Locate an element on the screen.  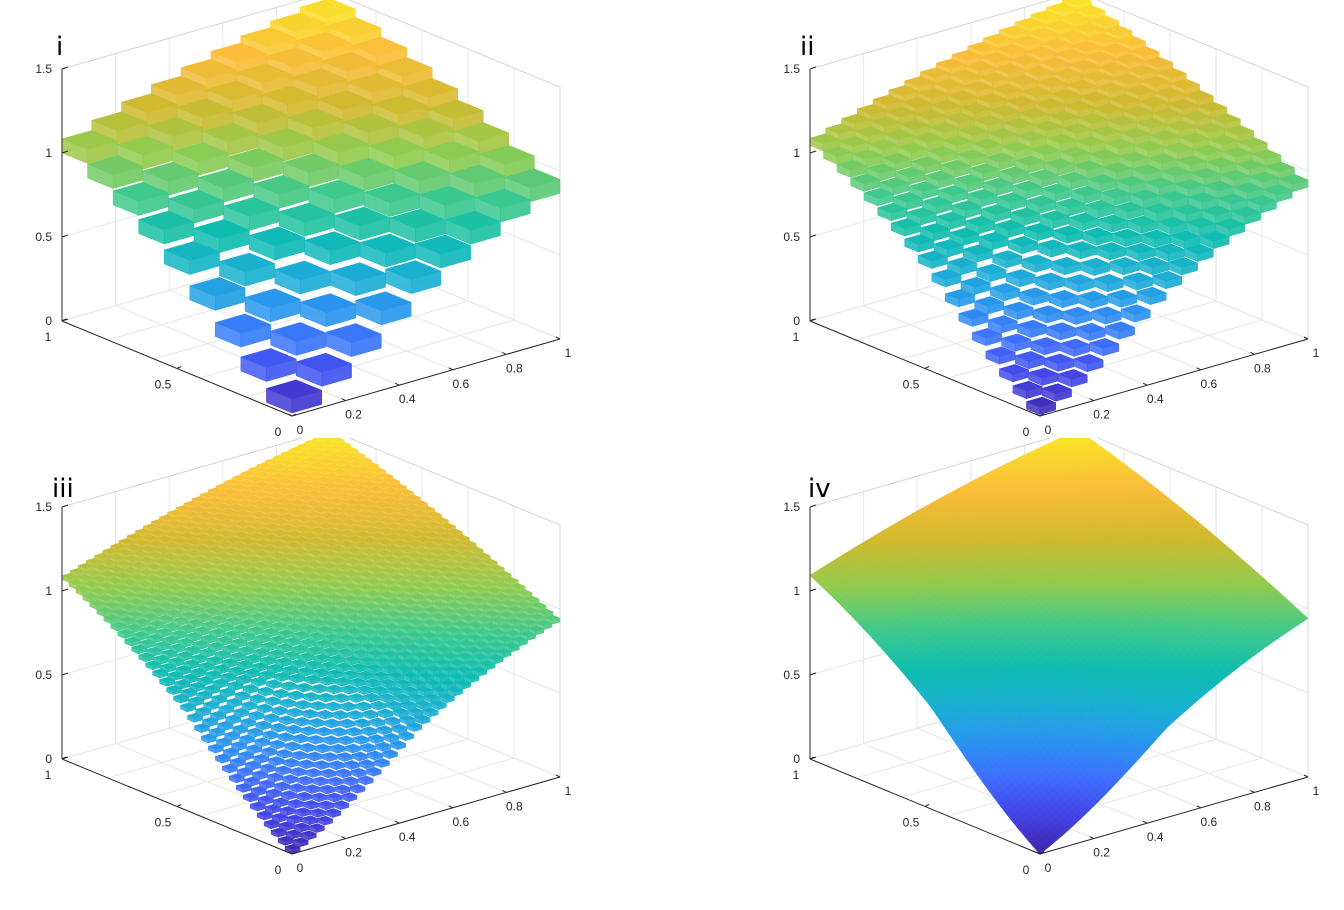
x-tick-label: 0 is located at coordinates (300, 430).